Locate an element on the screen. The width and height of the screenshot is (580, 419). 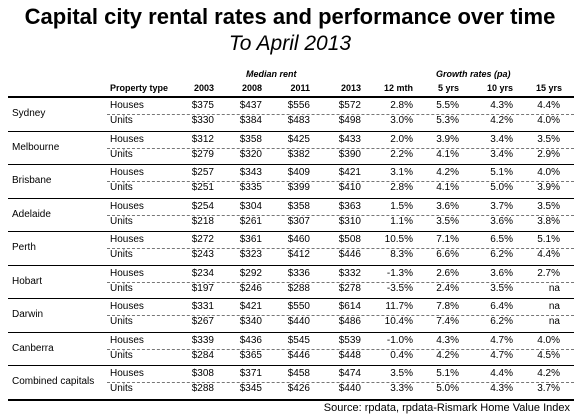
value-cell: $365 is located at coordinates (250, 355).